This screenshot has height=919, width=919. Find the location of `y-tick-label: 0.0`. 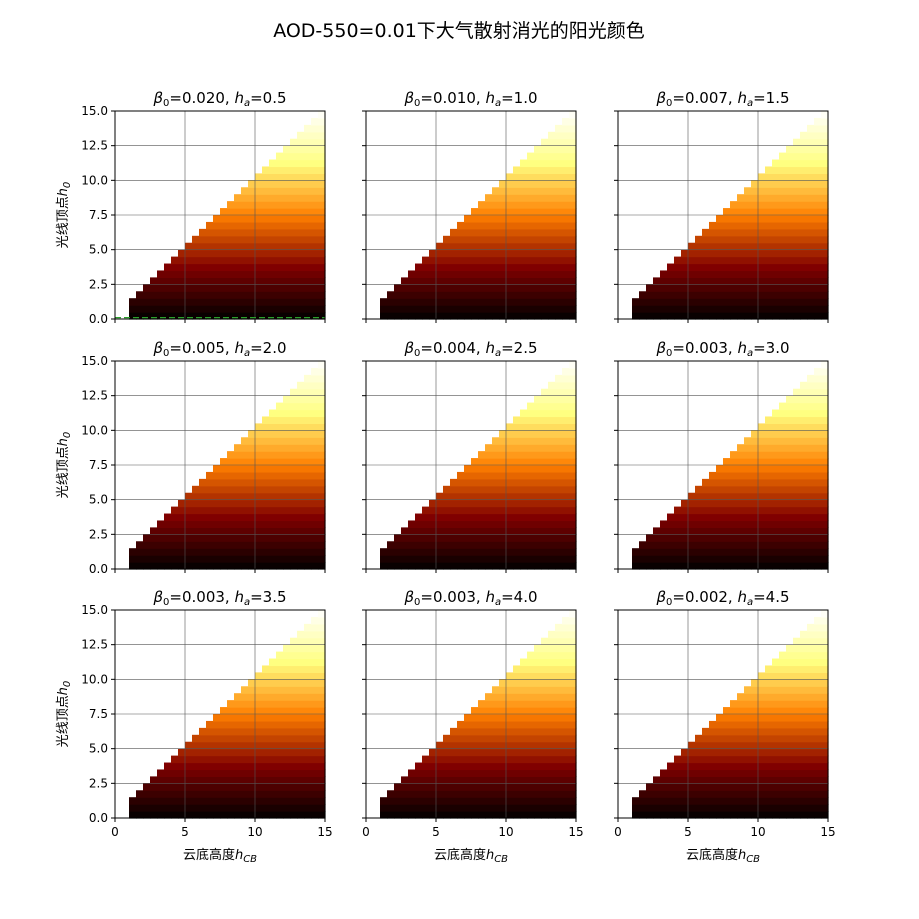

y-tick-label: 0.0 is located at coordinates (98, 569).